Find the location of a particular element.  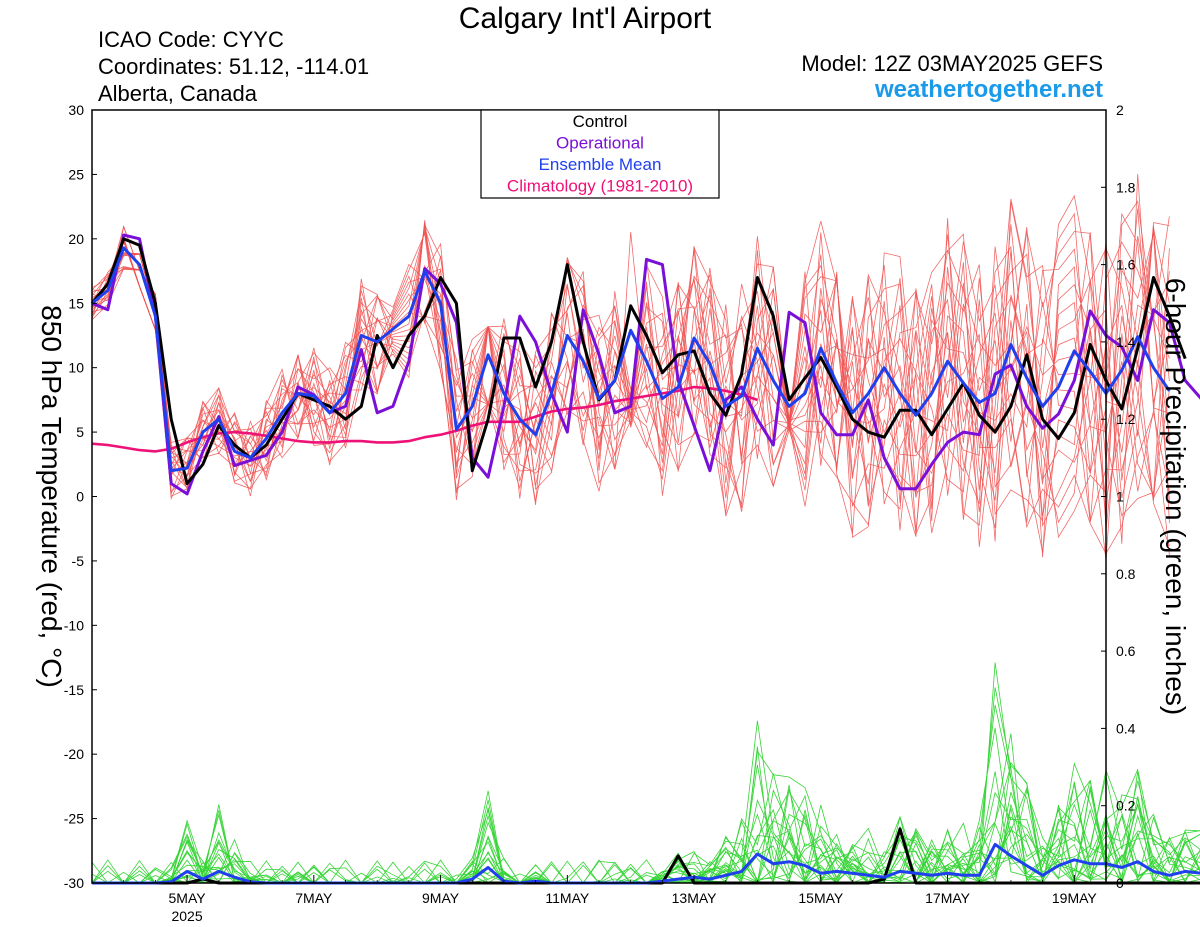

x-tick-label: 5MAY is located at coordinates (188, 898).